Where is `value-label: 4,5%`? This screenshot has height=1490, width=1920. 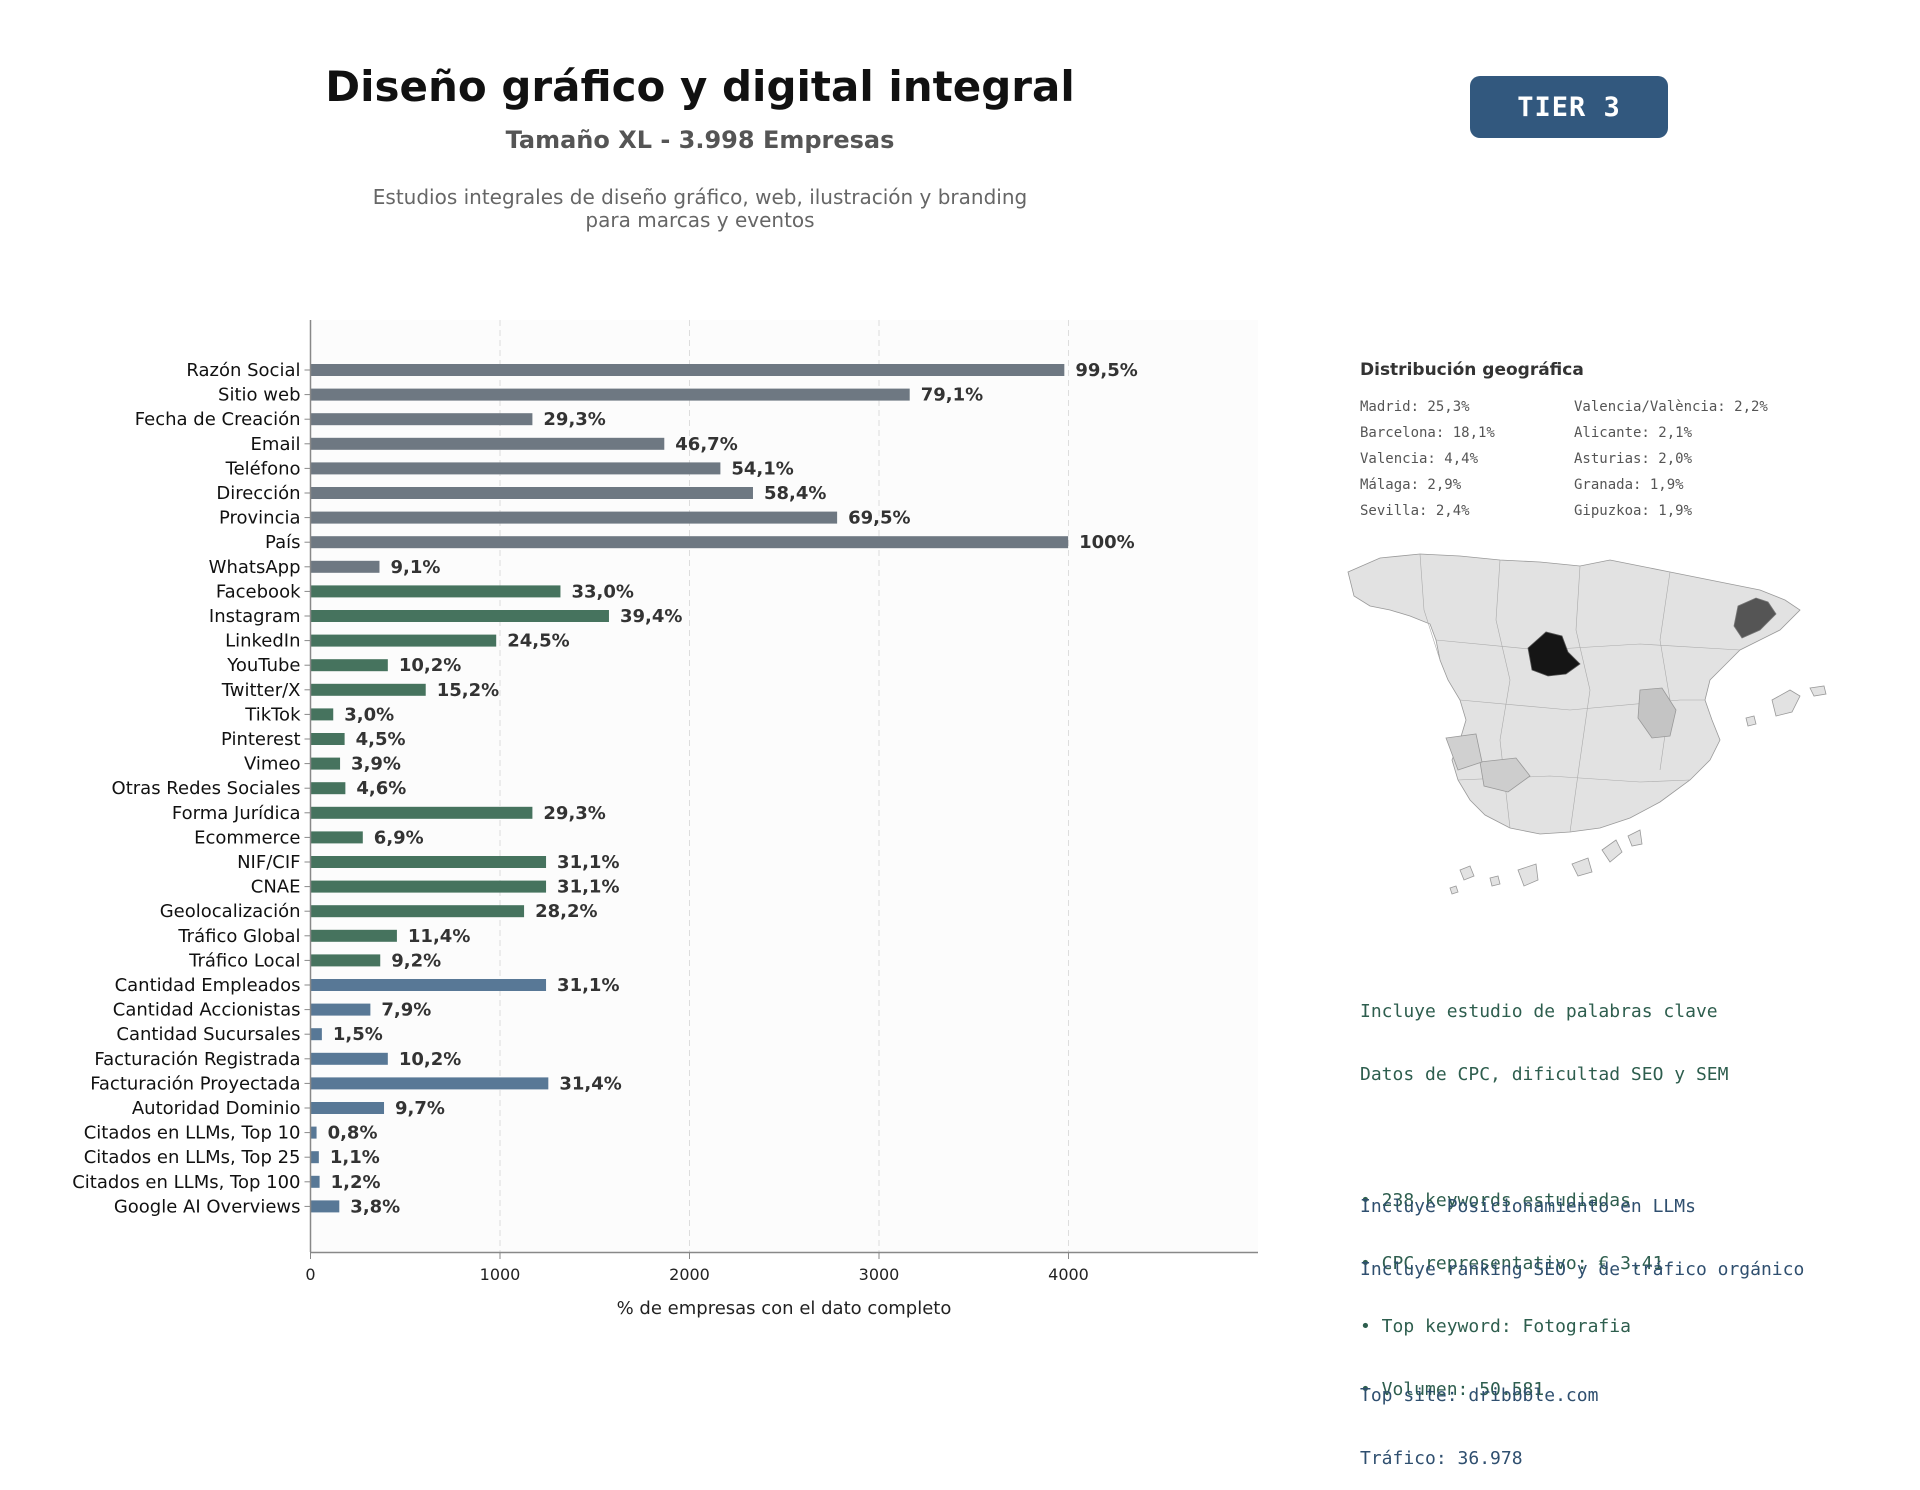
value-label: 4,5% is located at coordinates (381, 739).